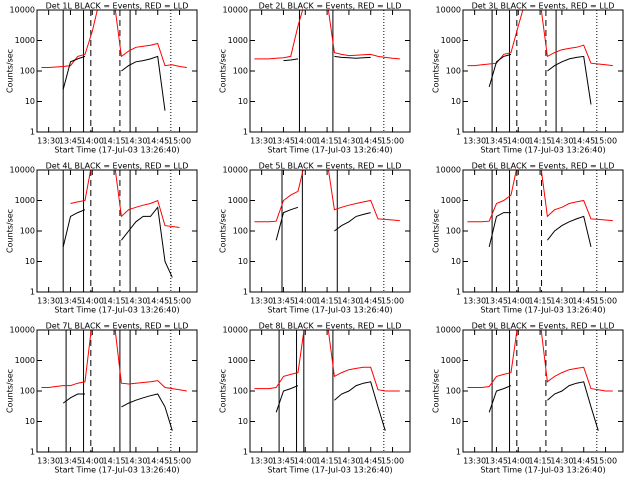  What do you see at coordinates (330, 166) in the screenshot?
I see `panel-title: Det 5L BLACK = Events, RED = LLD` at bounding box center [330, 166].